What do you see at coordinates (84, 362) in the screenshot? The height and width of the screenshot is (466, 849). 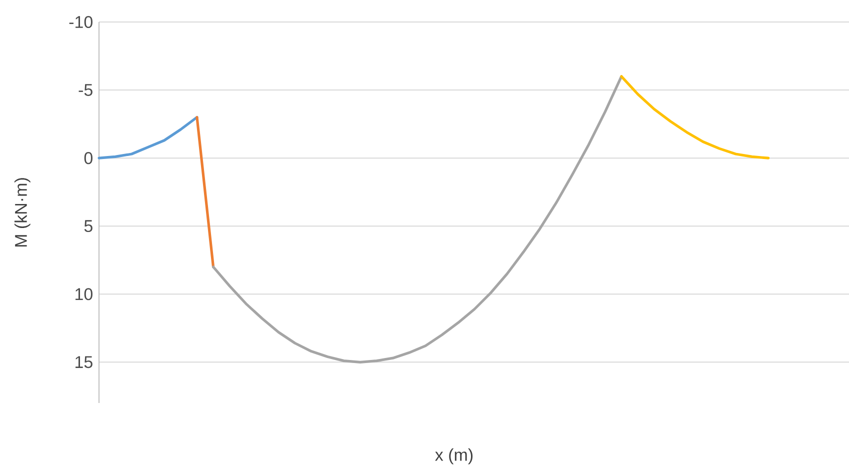 I see `y-tick-label: 15` at bounding box center [84, 362].